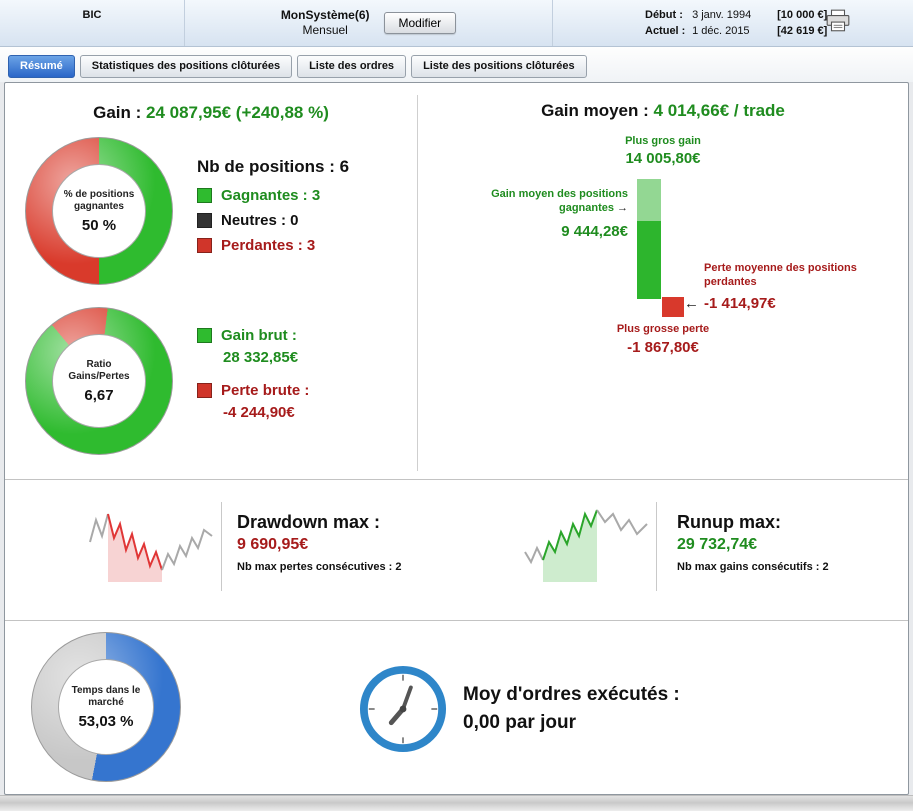 Image resolution: width=913 pixels, height=811 pixels. I want to click on biggest-gain-label: Plus gros gain, so click(663, 141).